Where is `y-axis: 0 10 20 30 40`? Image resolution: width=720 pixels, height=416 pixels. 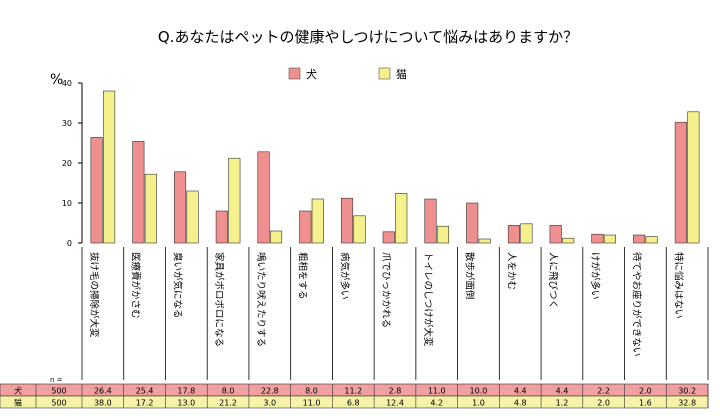 y-axis: 0 10 20 30 40 is located at coordinates (72, 163).